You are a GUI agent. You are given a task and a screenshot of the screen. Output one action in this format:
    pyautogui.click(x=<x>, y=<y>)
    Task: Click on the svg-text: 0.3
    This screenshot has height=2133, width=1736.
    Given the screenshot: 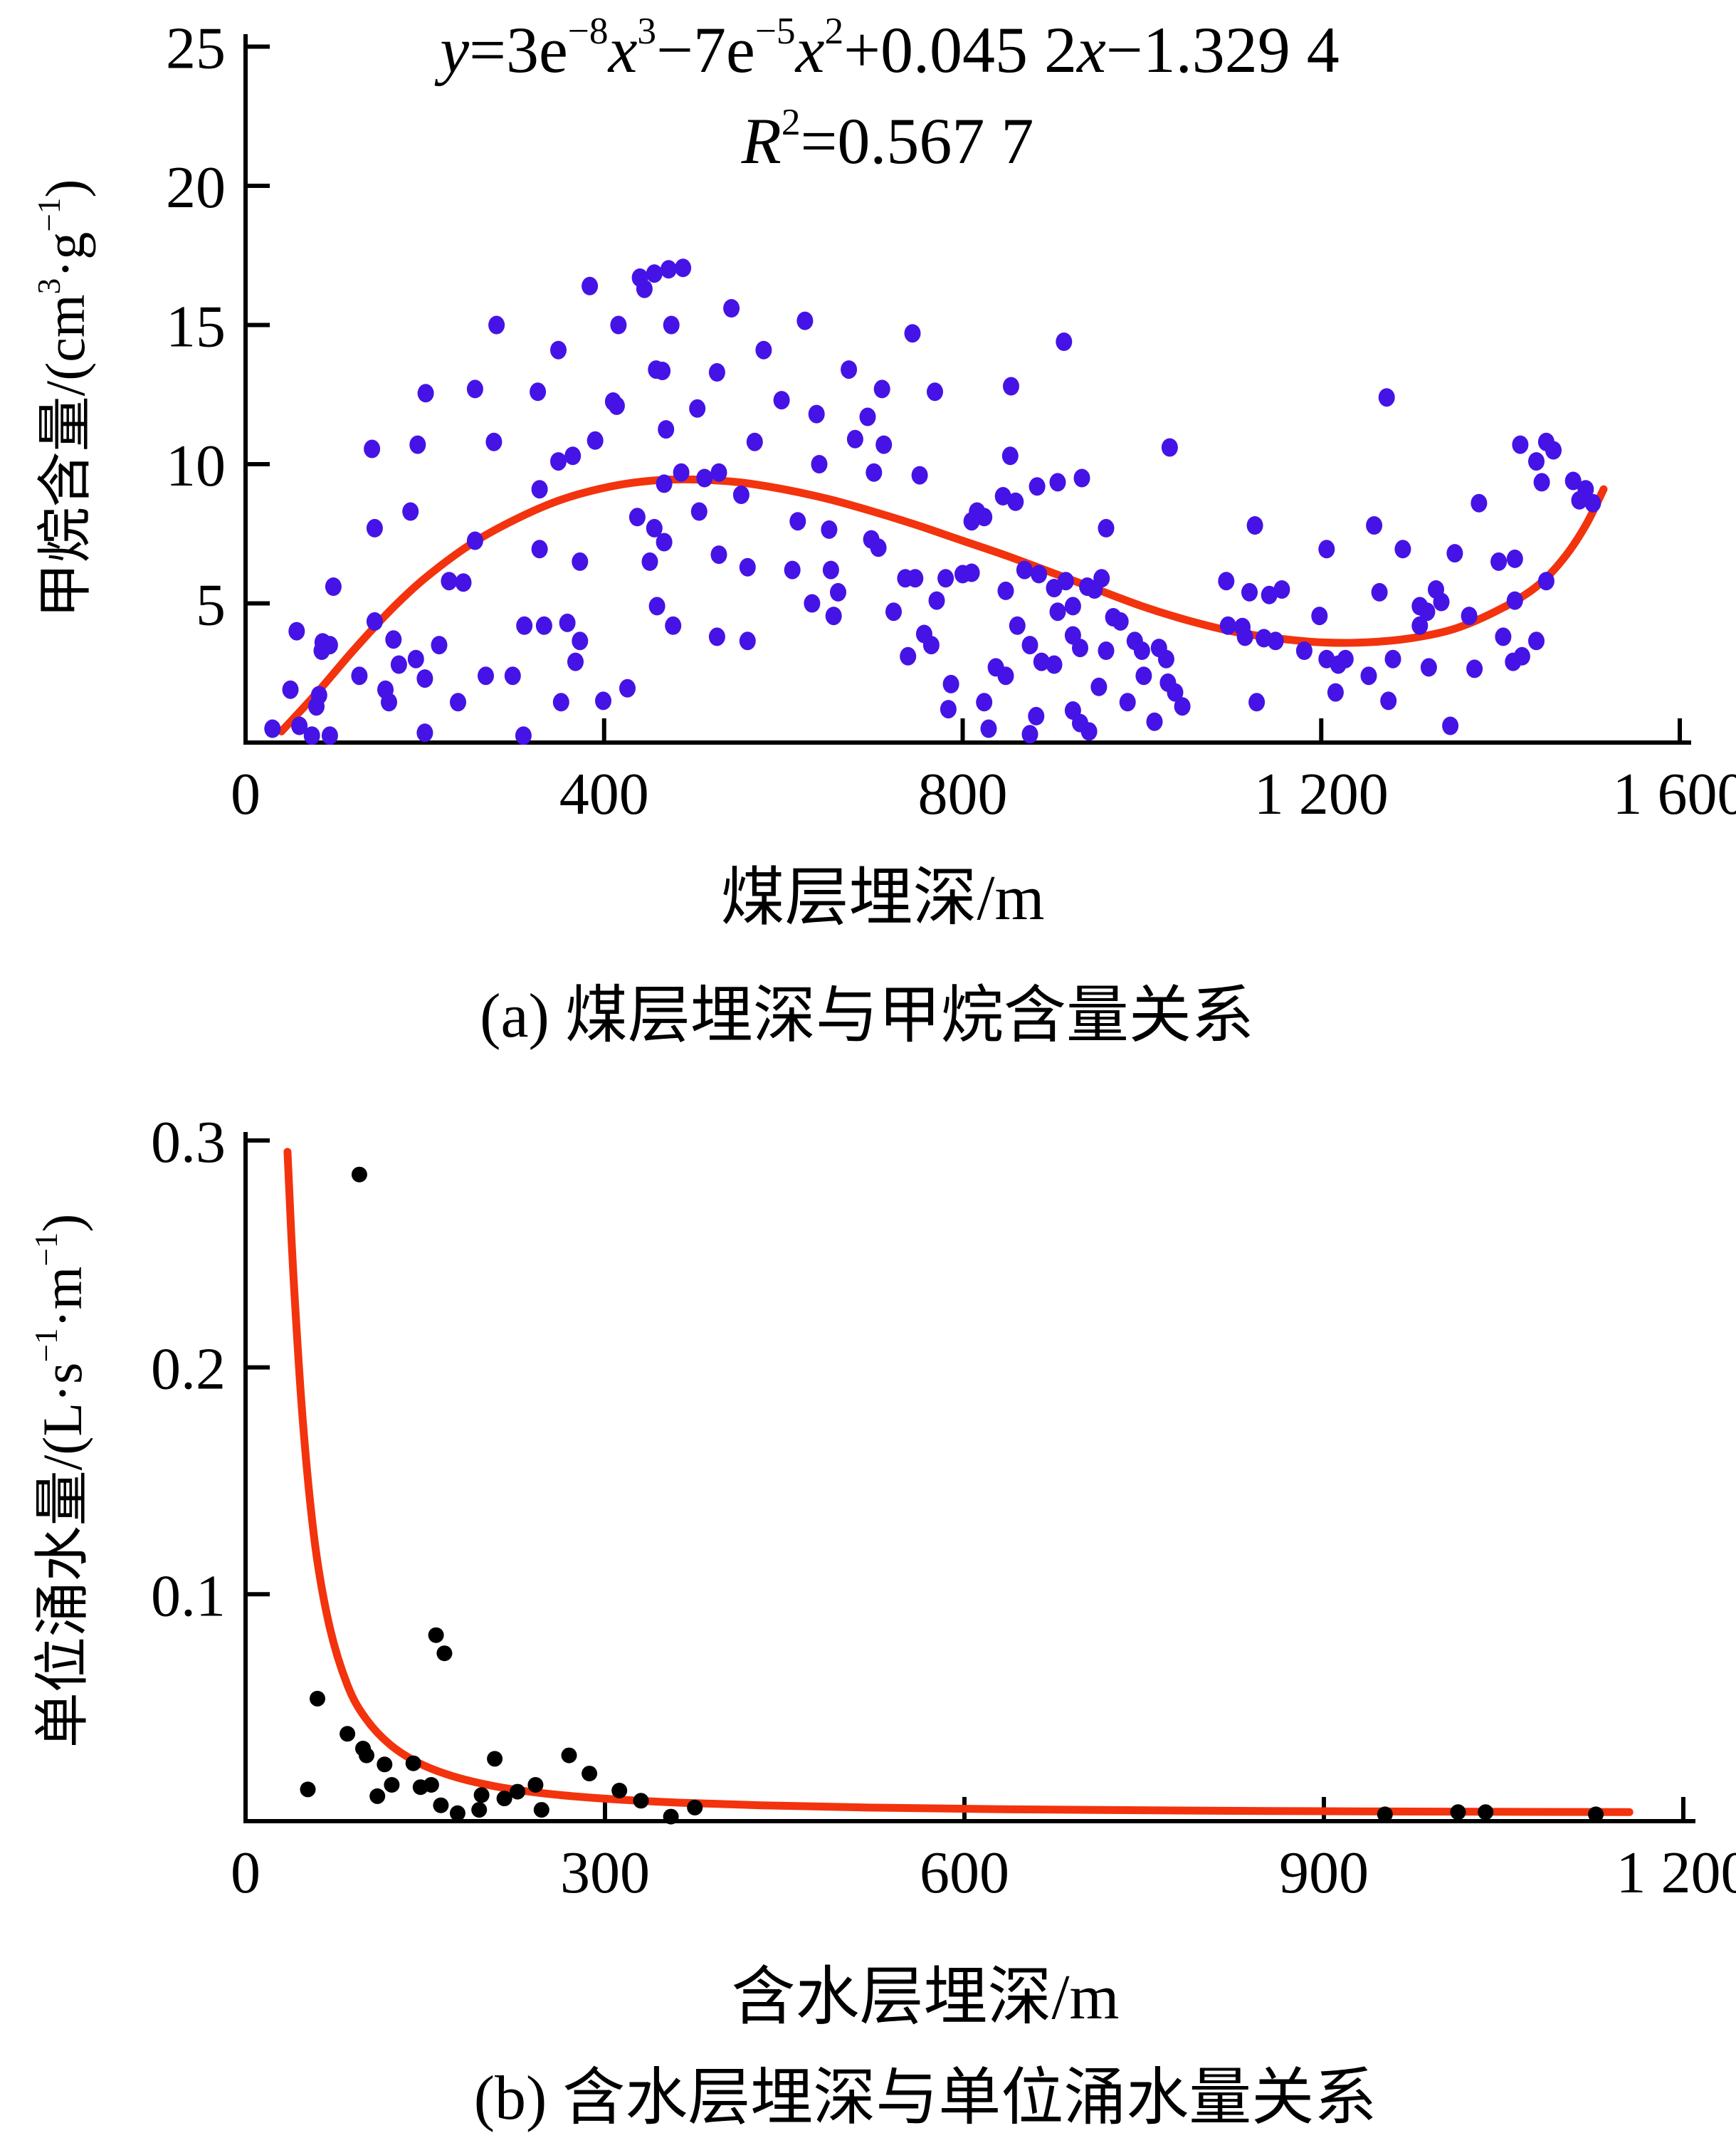 What is the action you would take?
    pyautogui.click(x=188, y=1142)
    